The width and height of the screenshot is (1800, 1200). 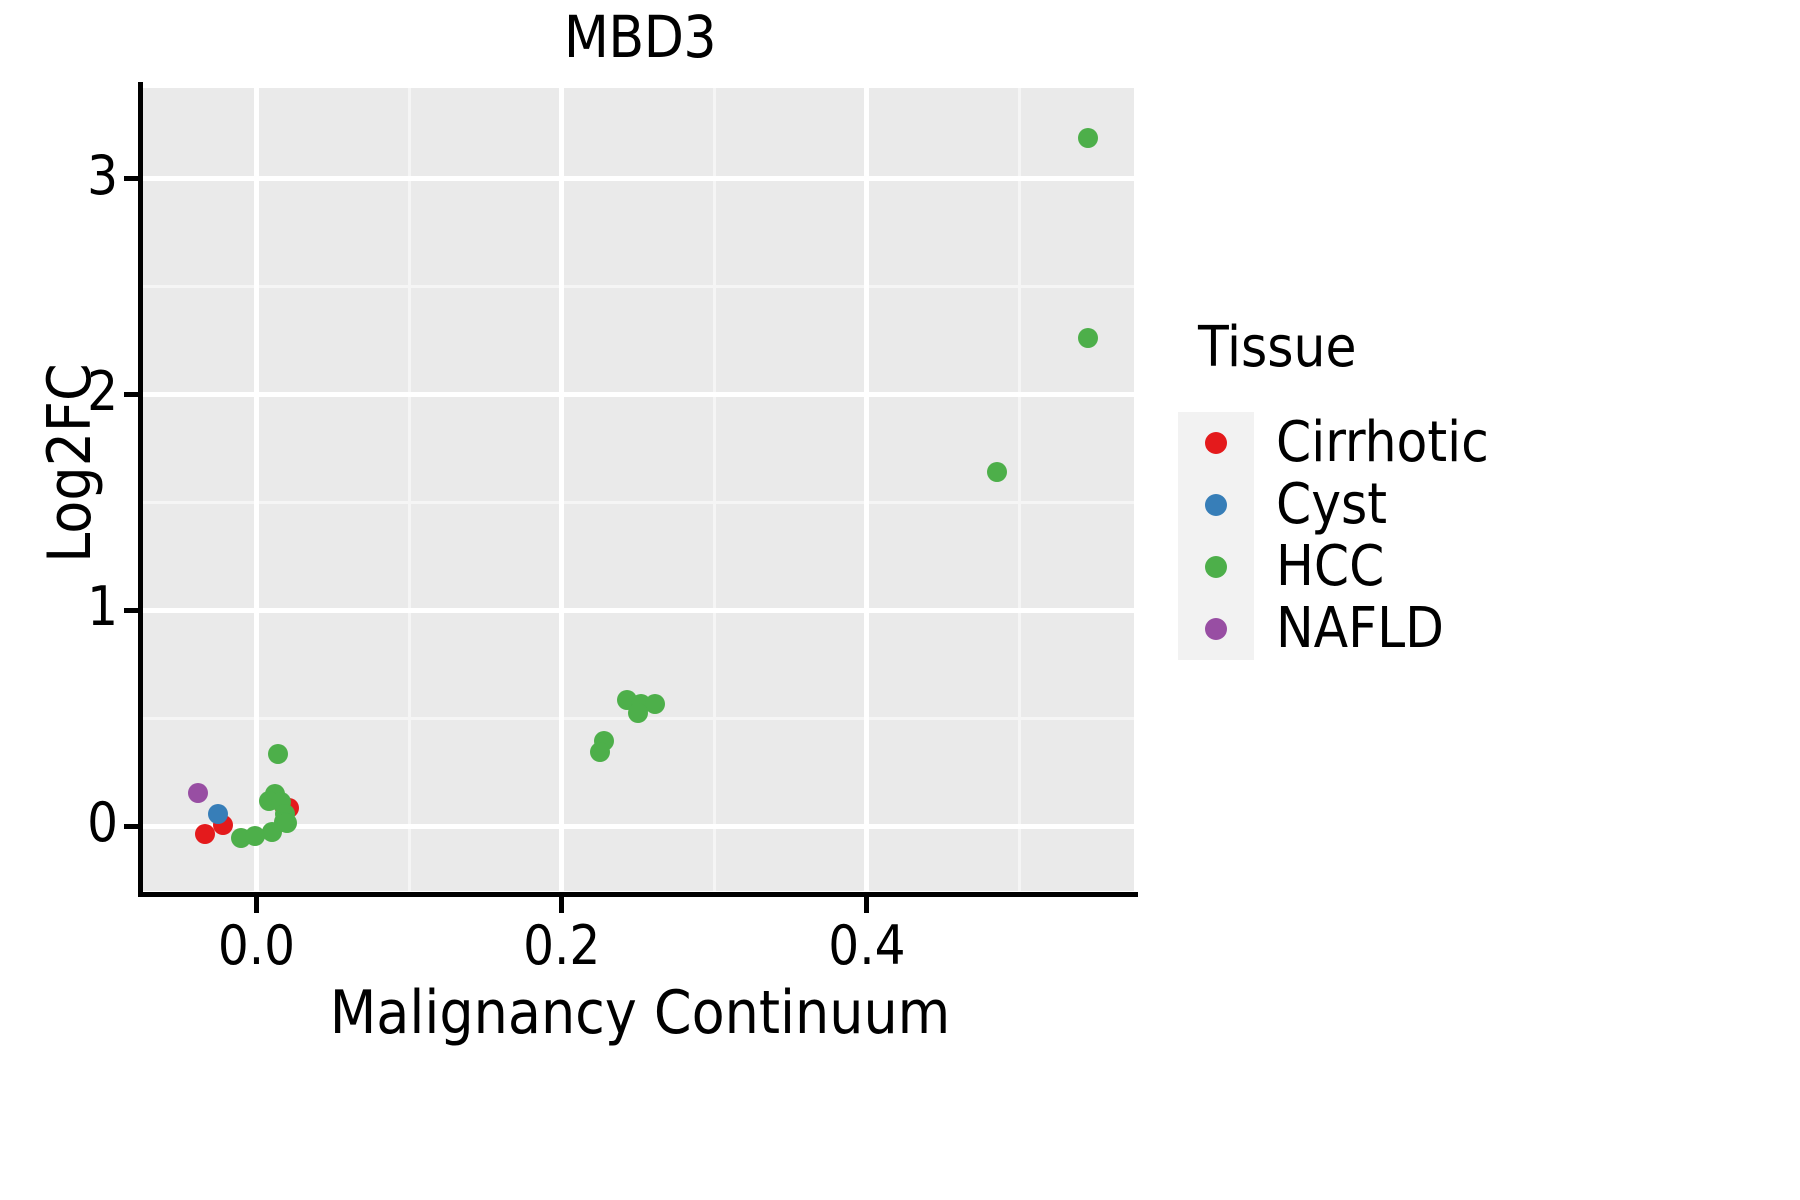 I want to click on legend-item-hcc: HCC, so click(x=1488, y=567).